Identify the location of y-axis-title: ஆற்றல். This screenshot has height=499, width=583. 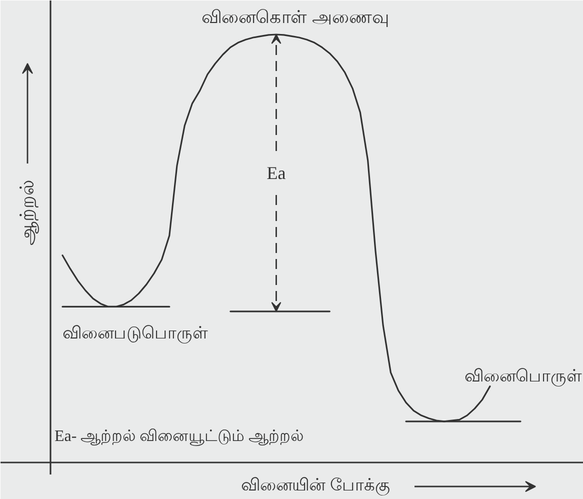
(27, 213).